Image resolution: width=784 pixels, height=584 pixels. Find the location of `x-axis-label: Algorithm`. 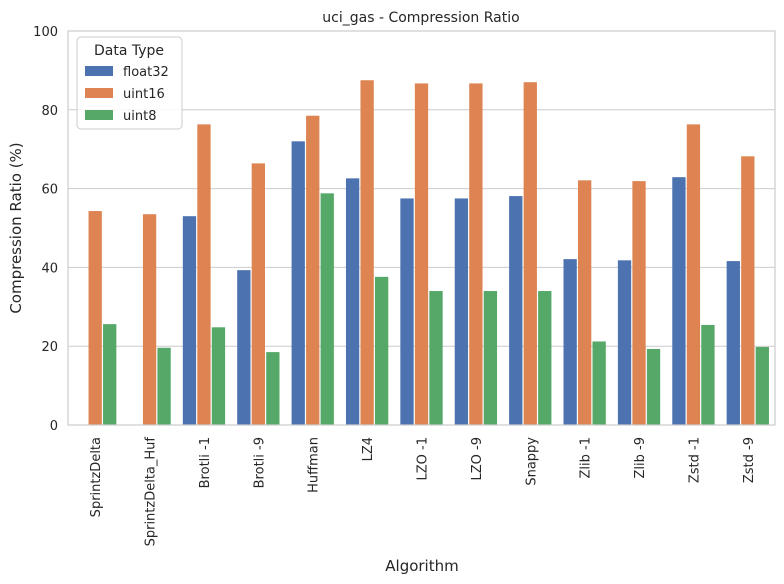

x-axis-label: Algorithm is located at coordinates (421, 566).